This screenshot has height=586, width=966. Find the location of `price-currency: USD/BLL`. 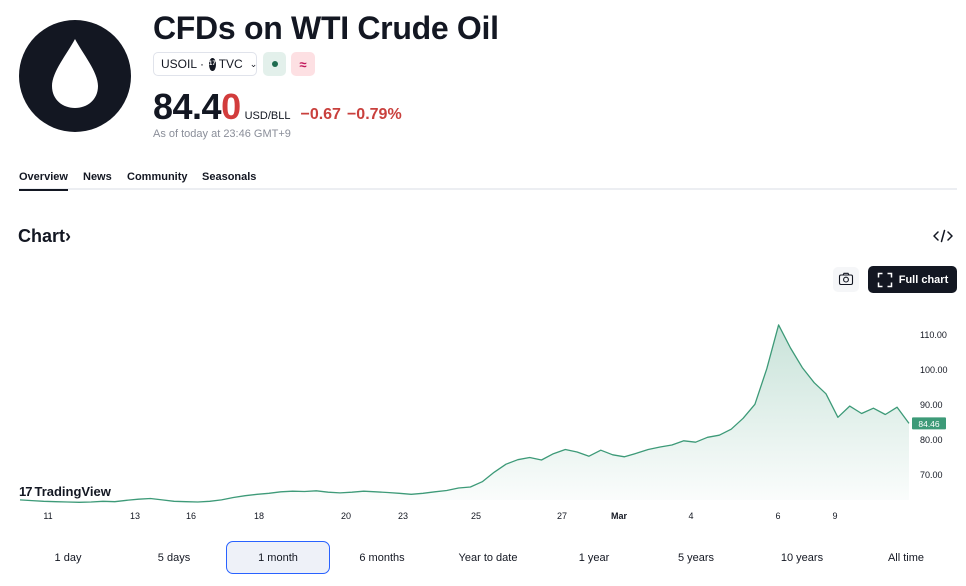

price-currency: USD/BLL is located at coordinates (267, 116).